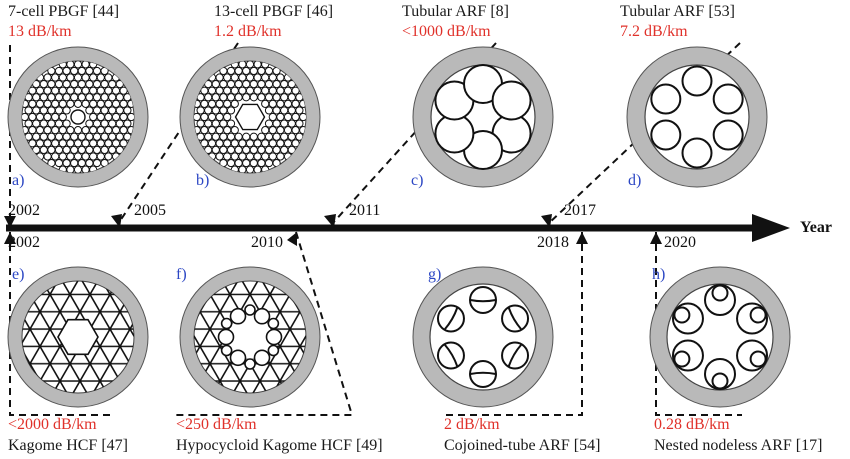 The image size is (850, 459). What do you see at coordinates (472, 424) in the screenshot?
I see `fiber-g-loss: 2 dB/km` at bounding box center [472, 424].